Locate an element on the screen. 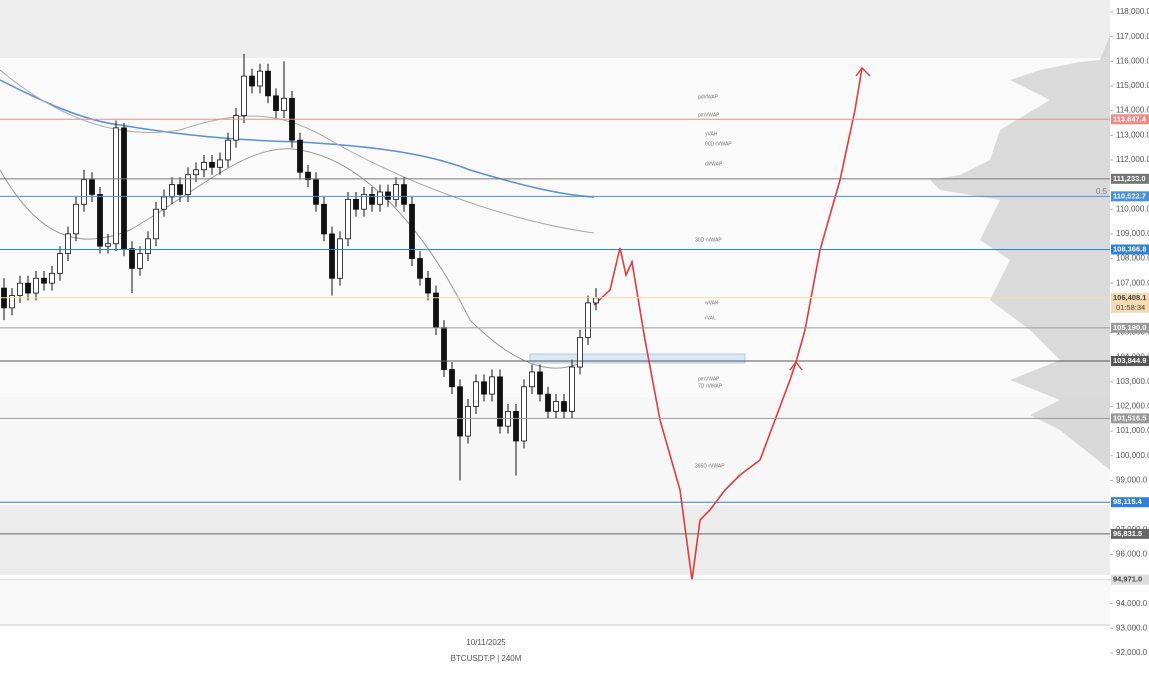 Image resolution: width=1149 pixels, height=679 pixels. date-label: 10/11/2025 is located at coordinates (486, 642).